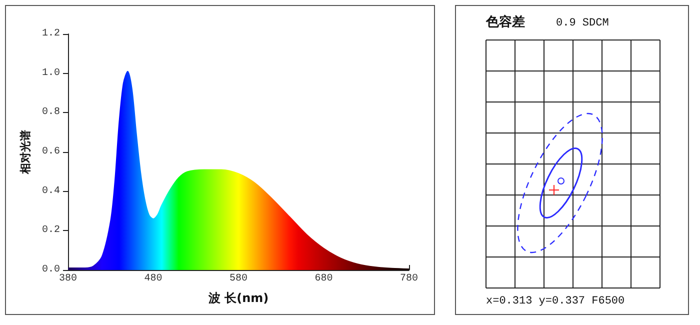 The image size is (700, 325). I want to click on x-tick-label: 480, so click(153, 279).